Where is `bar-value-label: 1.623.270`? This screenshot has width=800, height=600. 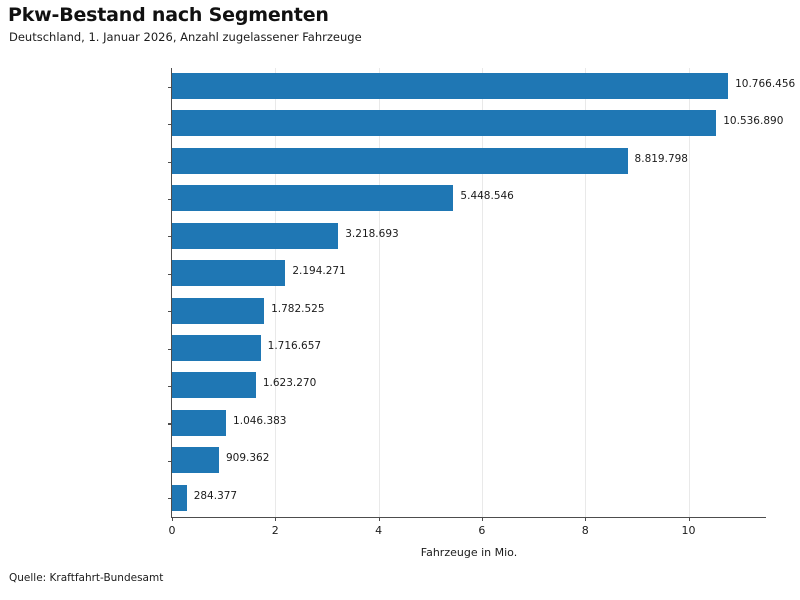
bar-value-label: 1.623.270 is located at coordinates (289, 383).